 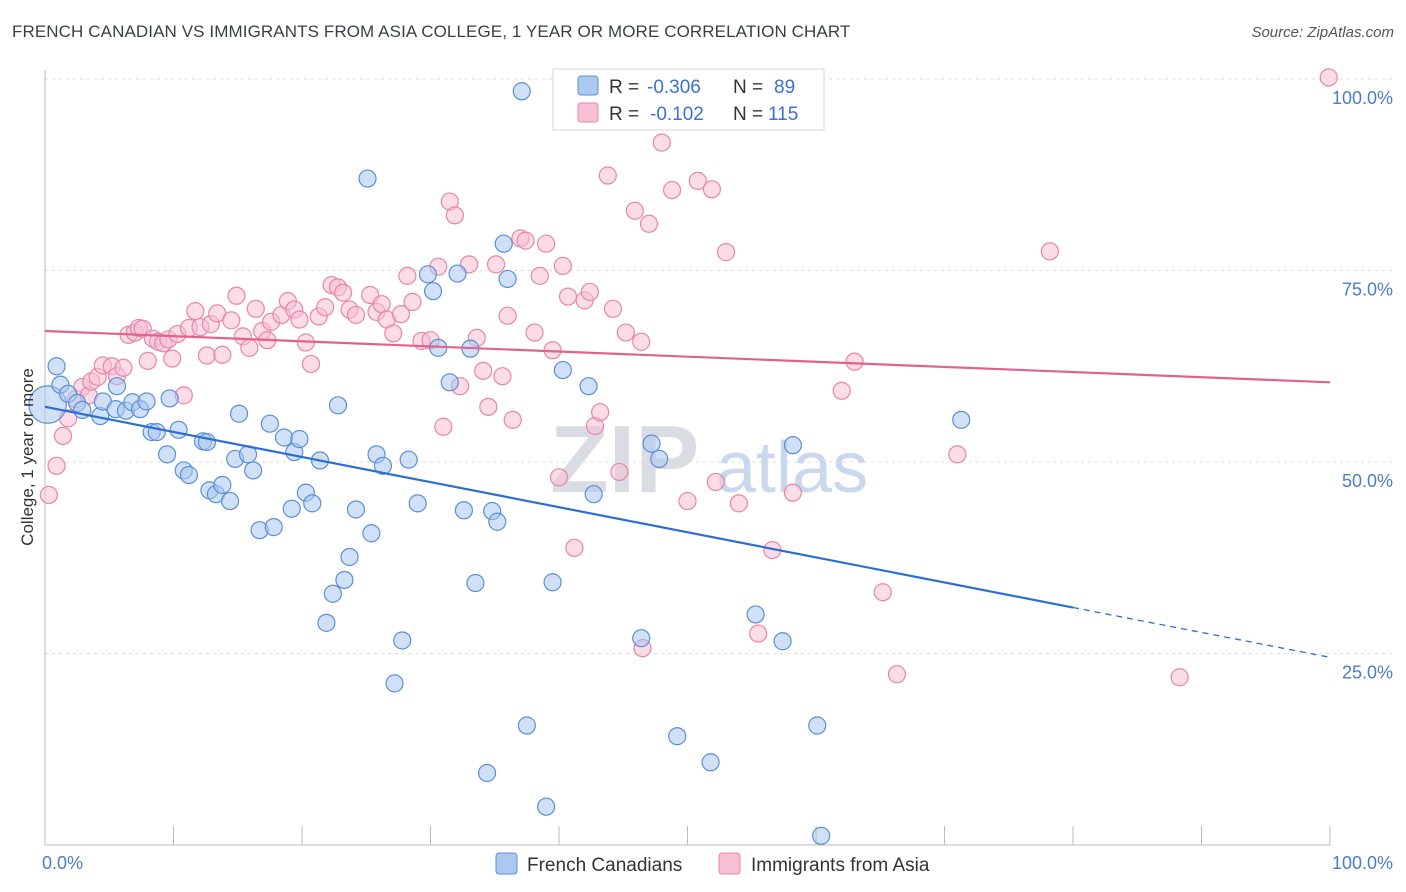 What do you see at coordinates (27, 457) in the screenshot?
I see `y-axis-label: College, 1 year or more` at bounding box center [27, 457].